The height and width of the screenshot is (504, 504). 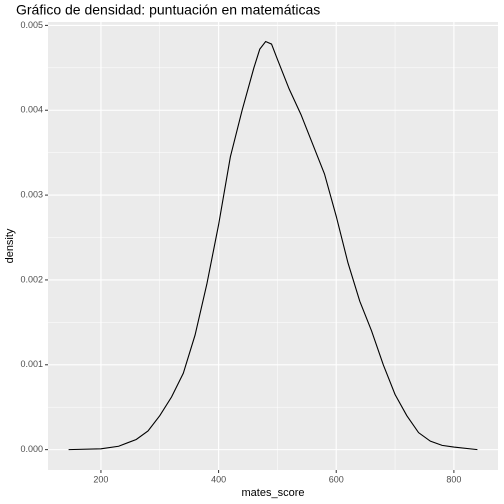 What do you see at coordinates (31, 194) in the screenshot?
I see `y-tick-label: 0.003` at bounding box center [31, 194].